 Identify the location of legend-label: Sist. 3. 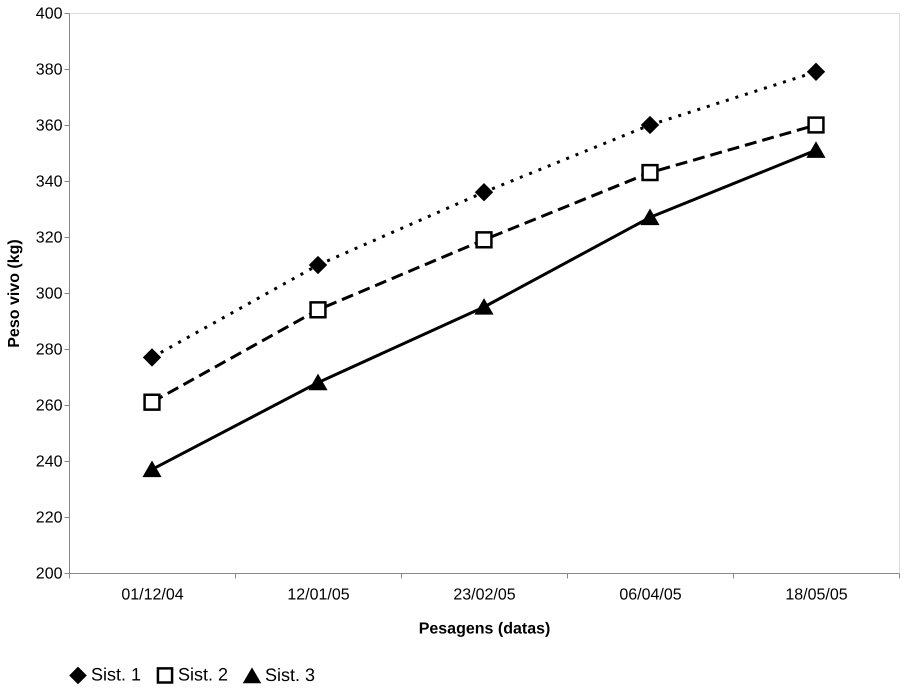
(290, 674).